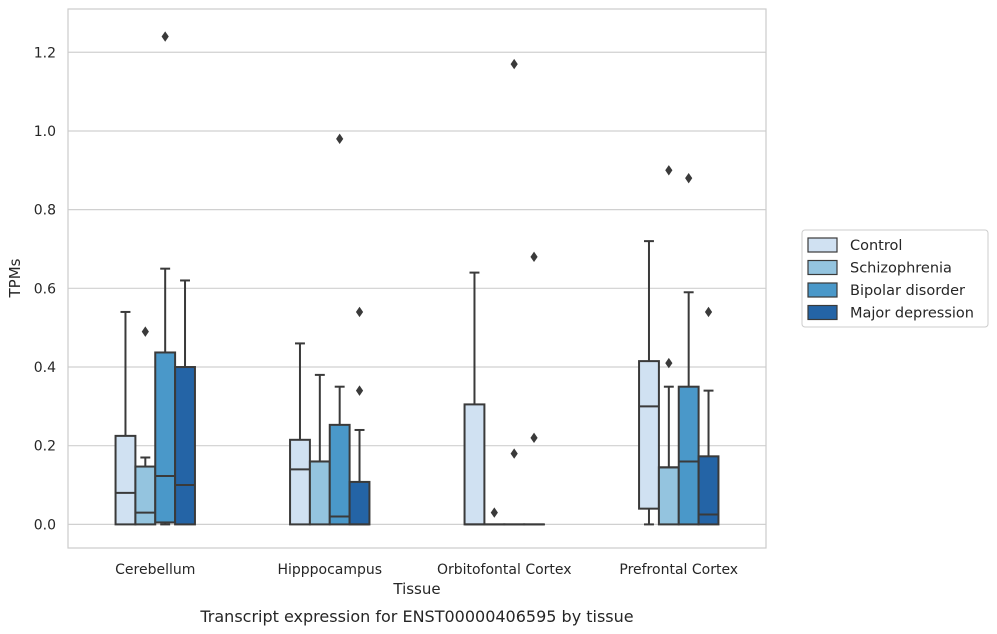  I want to click on legend-frame, so click(895, 278).